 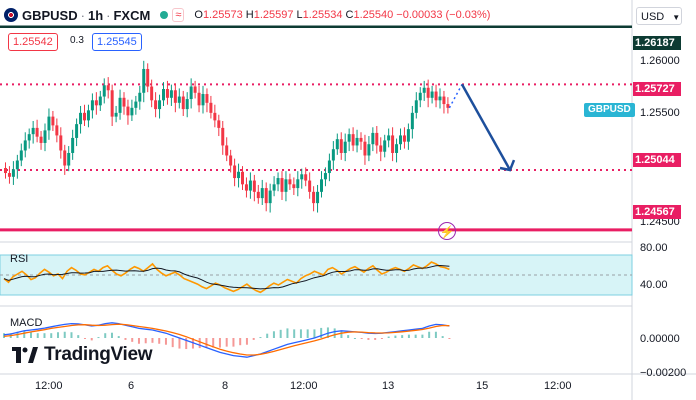 I want to click on rsi-band, so click(x=316, y=275).